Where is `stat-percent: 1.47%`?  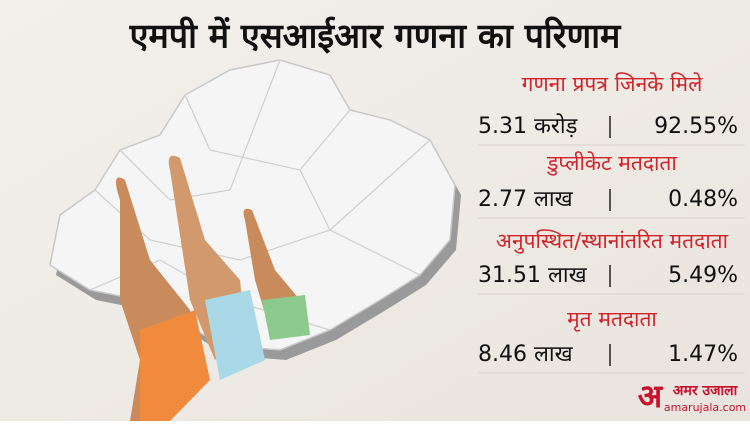
stat-percent: 1.47% is located at coordinates (703, 354).